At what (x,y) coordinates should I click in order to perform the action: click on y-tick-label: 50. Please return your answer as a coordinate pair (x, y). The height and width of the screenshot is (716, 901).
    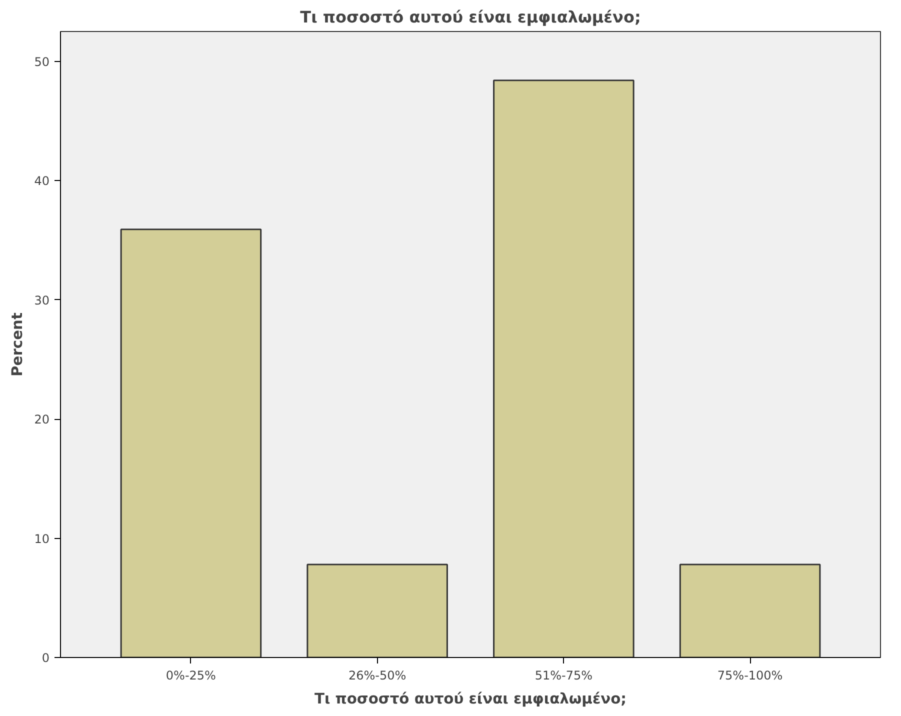
    Looking at the image, I should click on (42, 61).